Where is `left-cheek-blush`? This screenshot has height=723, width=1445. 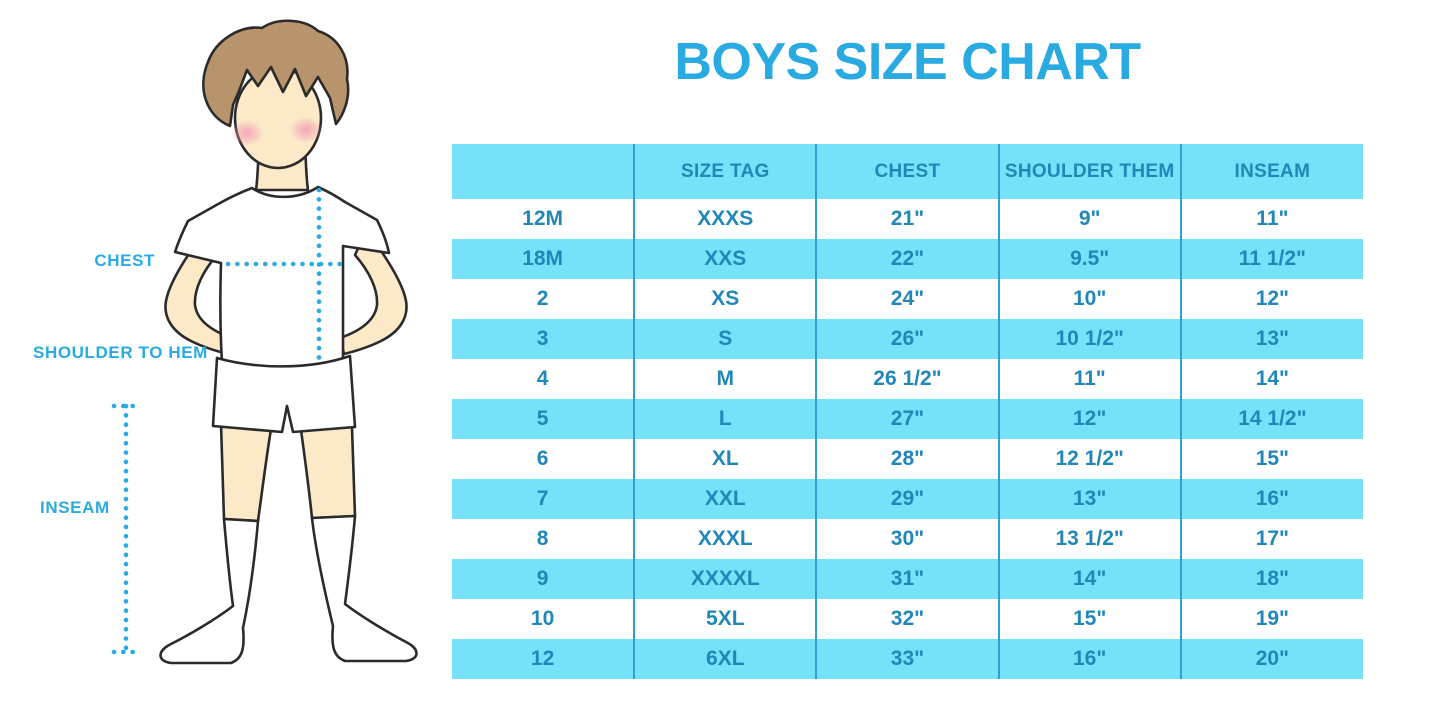
left-cheek-blush is located at coordinates (247, 133).